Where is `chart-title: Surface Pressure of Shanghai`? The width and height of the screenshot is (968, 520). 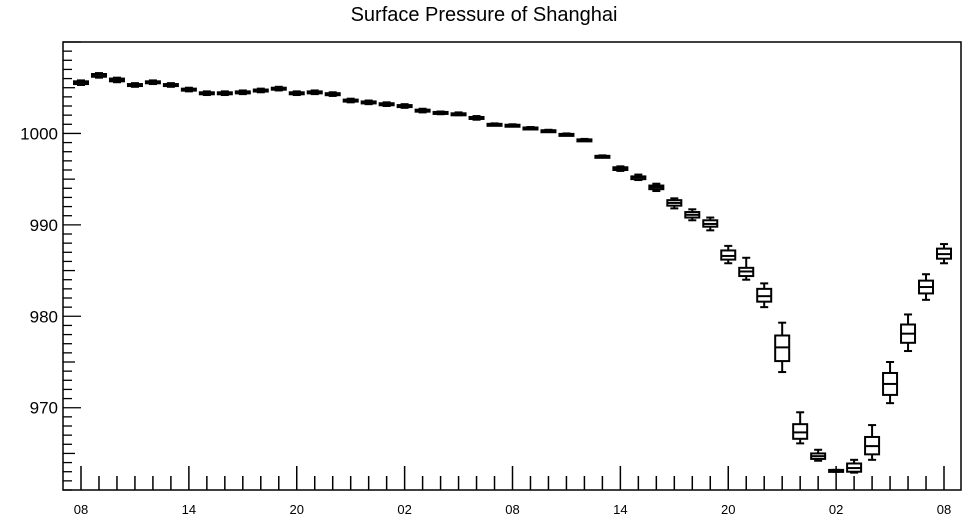 chart-title: Surface Pressure of Shanghai is located at coordinates (484, 15).